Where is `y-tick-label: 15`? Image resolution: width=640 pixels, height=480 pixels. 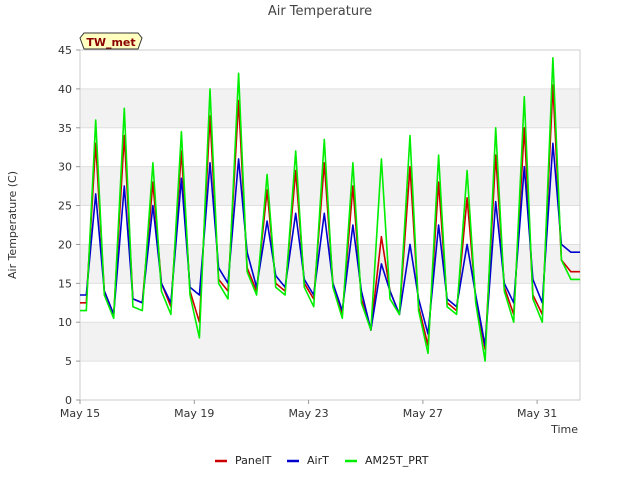
y-tick-label: 15 is located at coordinates (65, 283).